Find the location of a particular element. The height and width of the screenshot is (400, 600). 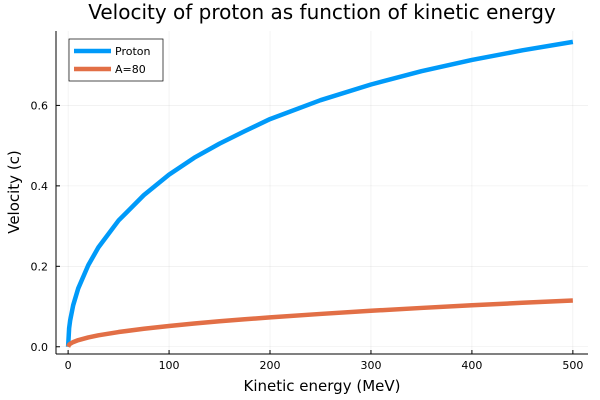

x-tick-label: 100 is located at coordinates (169, 365).